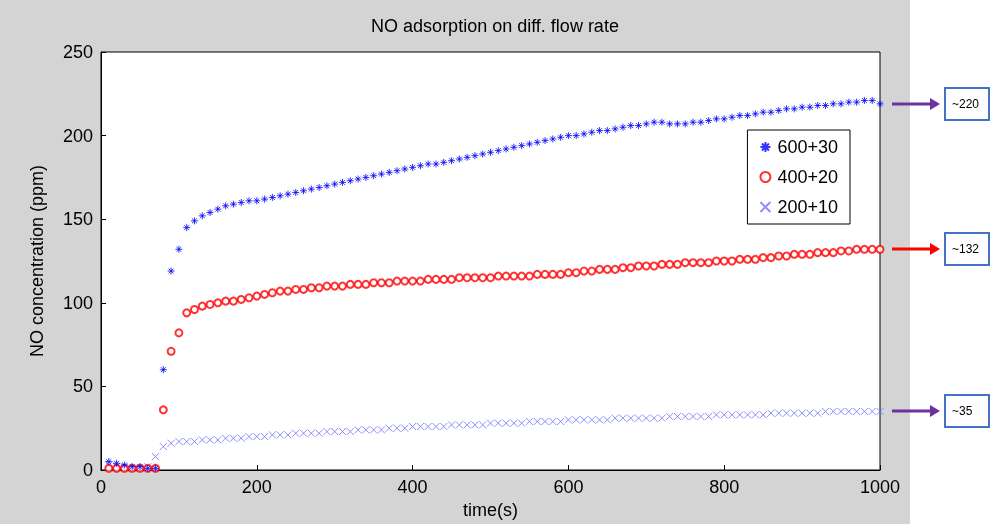 The height and width of the screenshot is (524, 1005). What do you see at coordinates (724, 487) in the screenshot?
I see `x-tick-label: 800` at bounding box center [724, 487].